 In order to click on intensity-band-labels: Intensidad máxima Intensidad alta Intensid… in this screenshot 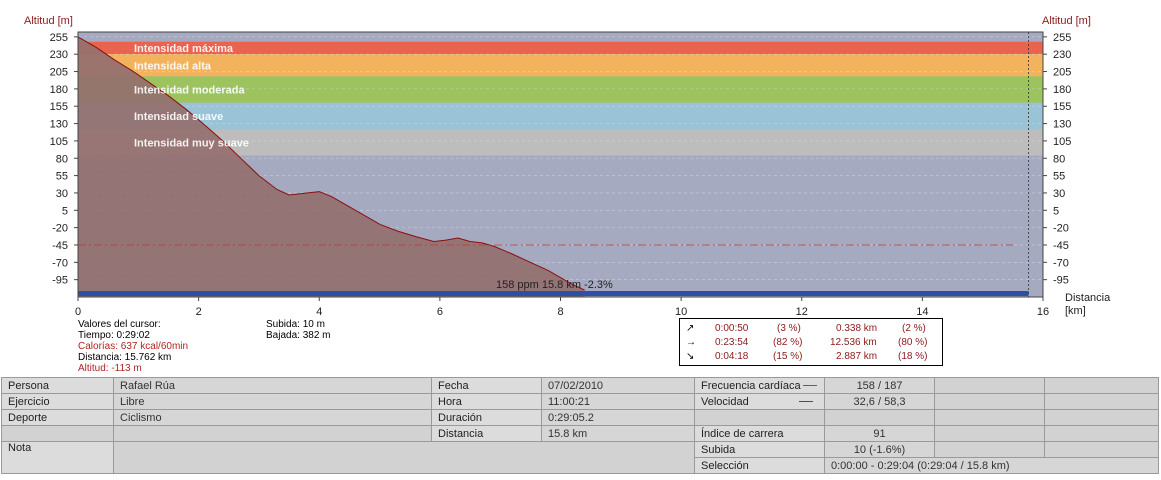, I will do `click(191, 96)`.